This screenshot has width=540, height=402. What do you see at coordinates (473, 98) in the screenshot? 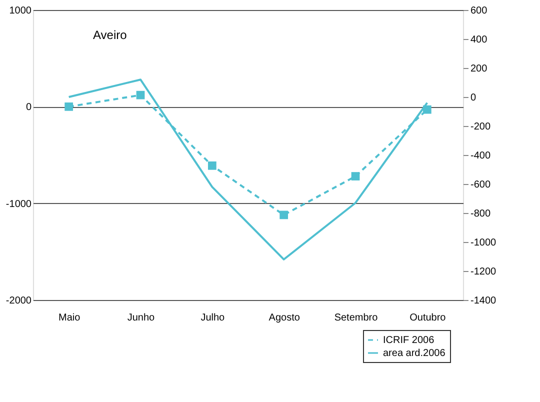
I see `y2-tick-label: 0` at bounding box center [473, 98].